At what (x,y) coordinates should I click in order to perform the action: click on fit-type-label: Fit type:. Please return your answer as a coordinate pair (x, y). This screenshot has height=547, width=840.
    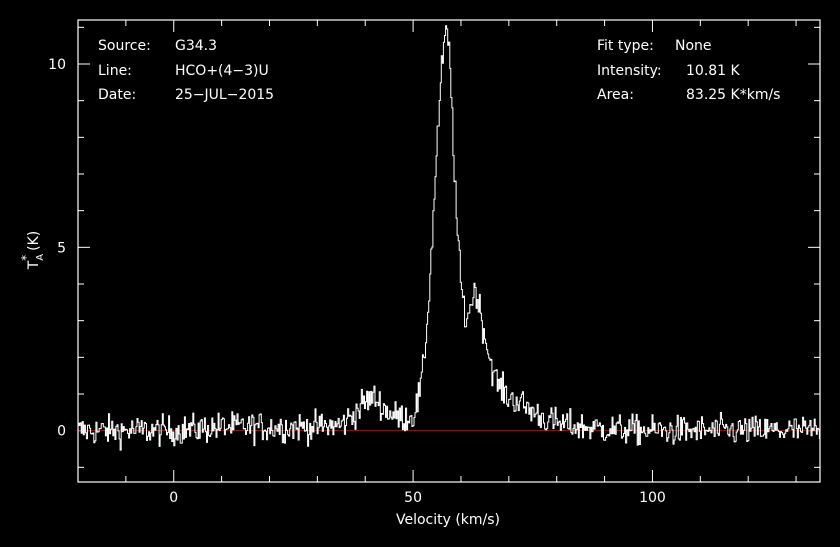
    Looking at the image, I should click on (625, 46).